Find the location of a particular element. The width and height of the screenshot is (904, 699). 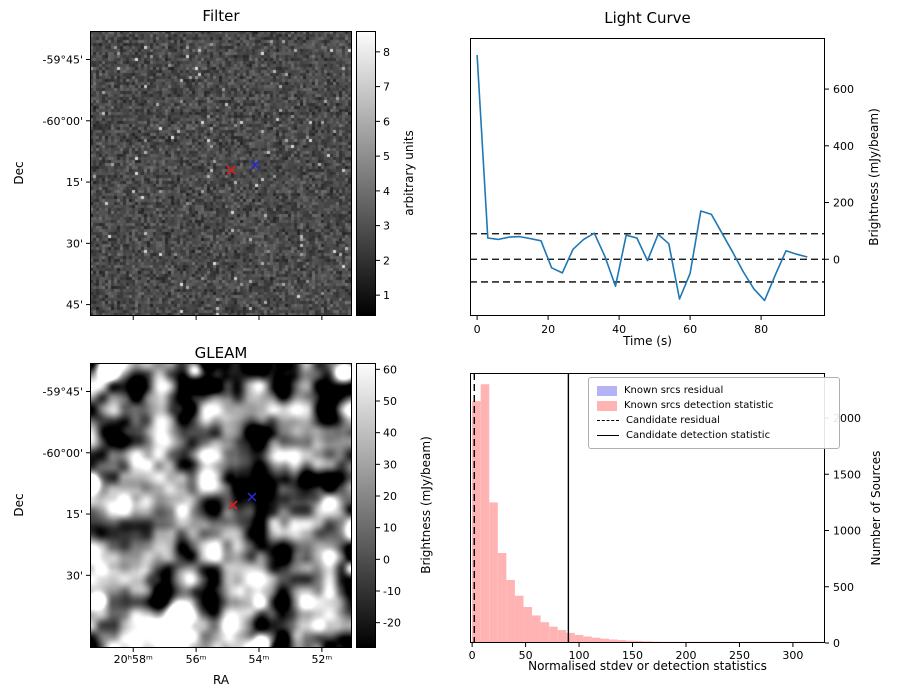

legend-item: Known srcs residual is located at coordinates (714, 390).